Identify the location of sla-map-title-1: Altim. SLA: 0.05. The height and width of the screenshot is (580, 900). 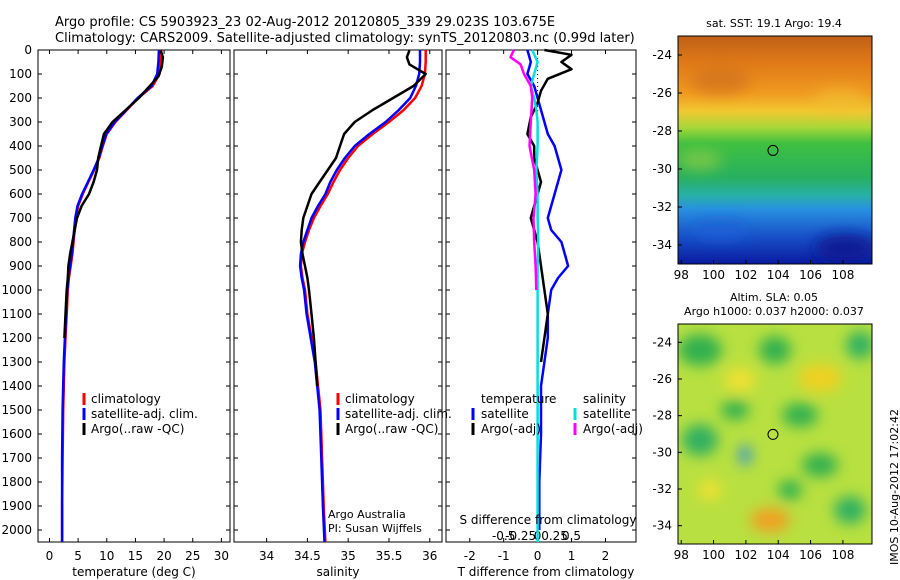
(774, 297).